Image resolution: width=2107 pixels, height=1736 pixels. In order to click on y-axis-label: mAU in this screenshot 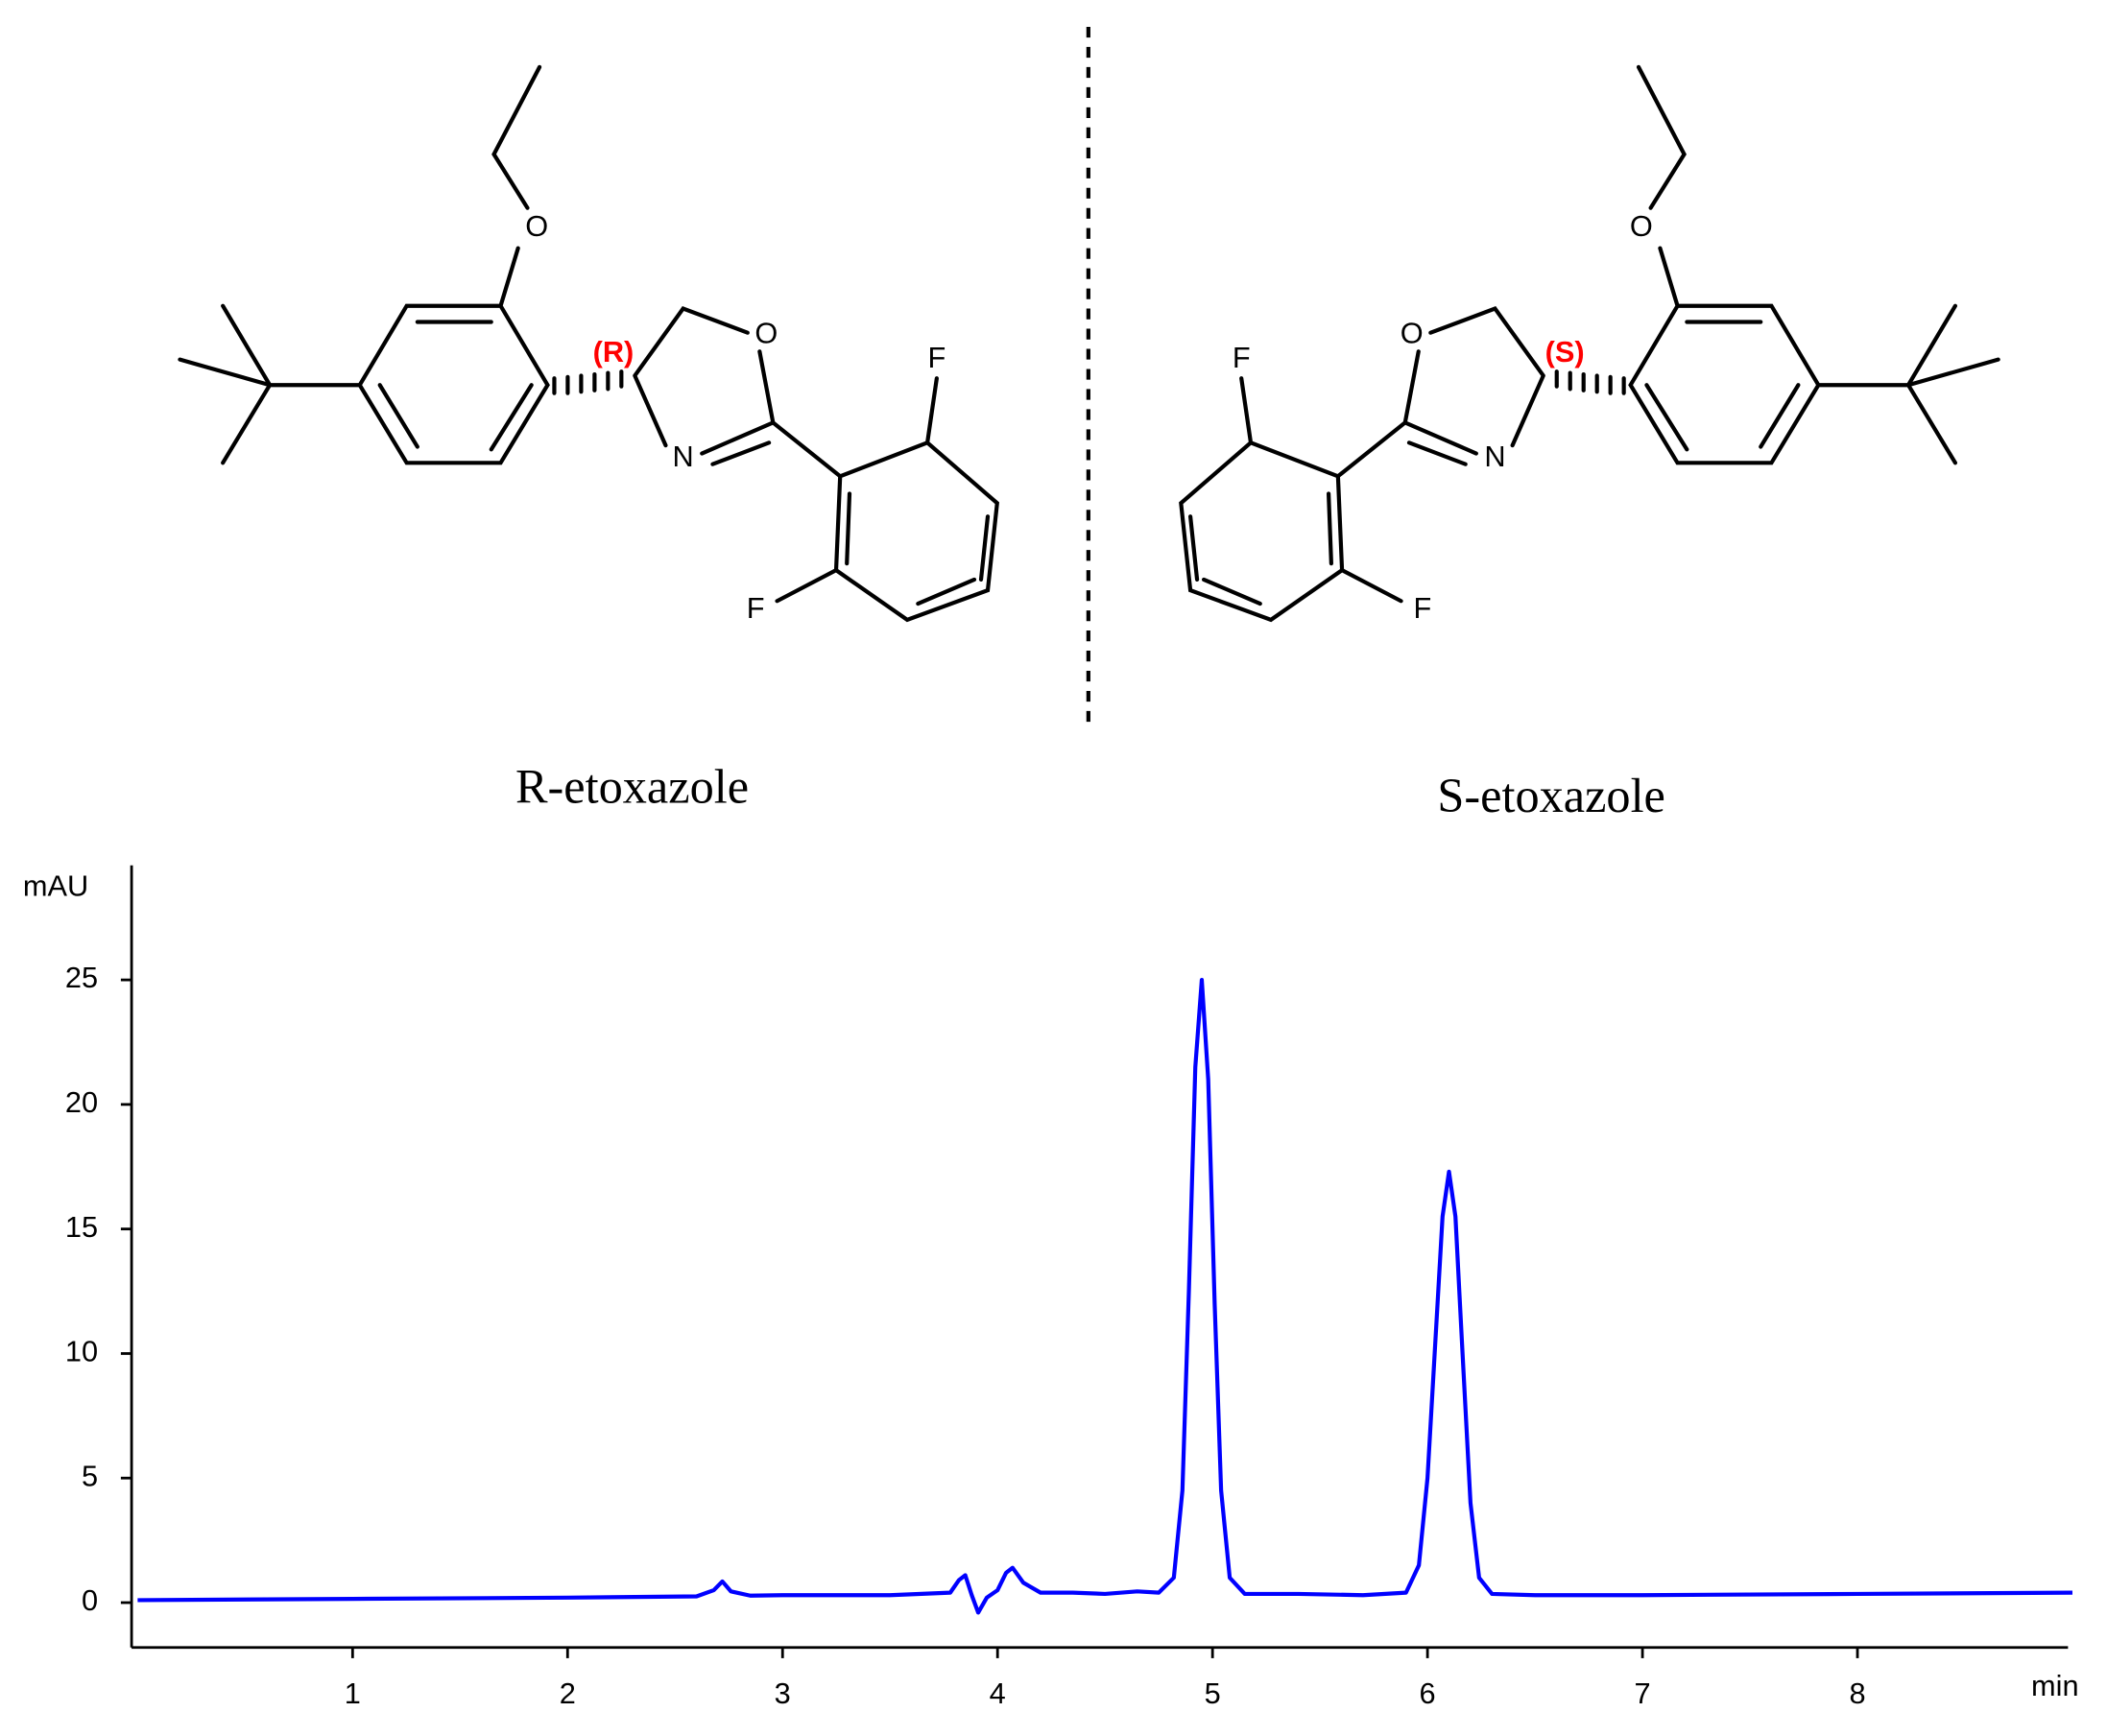, I will do `click(55, 886)`.